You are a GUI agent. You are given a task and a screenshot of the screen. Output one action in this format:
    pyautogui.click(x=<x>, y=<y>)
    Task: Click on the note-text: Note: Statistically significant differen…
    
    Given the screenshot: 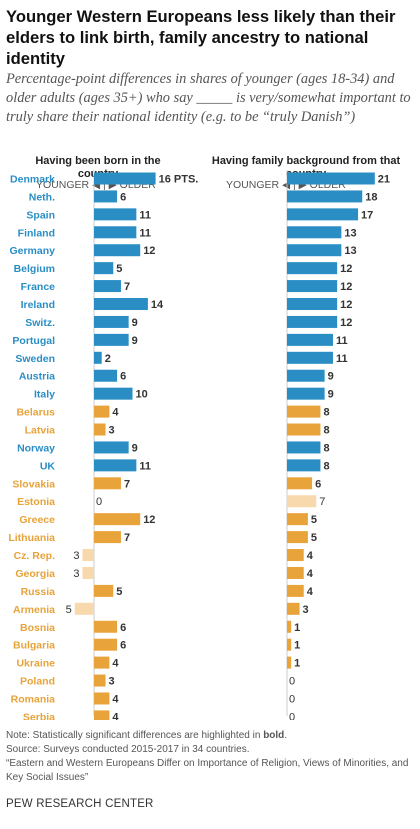 What is the action you would take?
    pyautogui.click(x=211, y=736)
    